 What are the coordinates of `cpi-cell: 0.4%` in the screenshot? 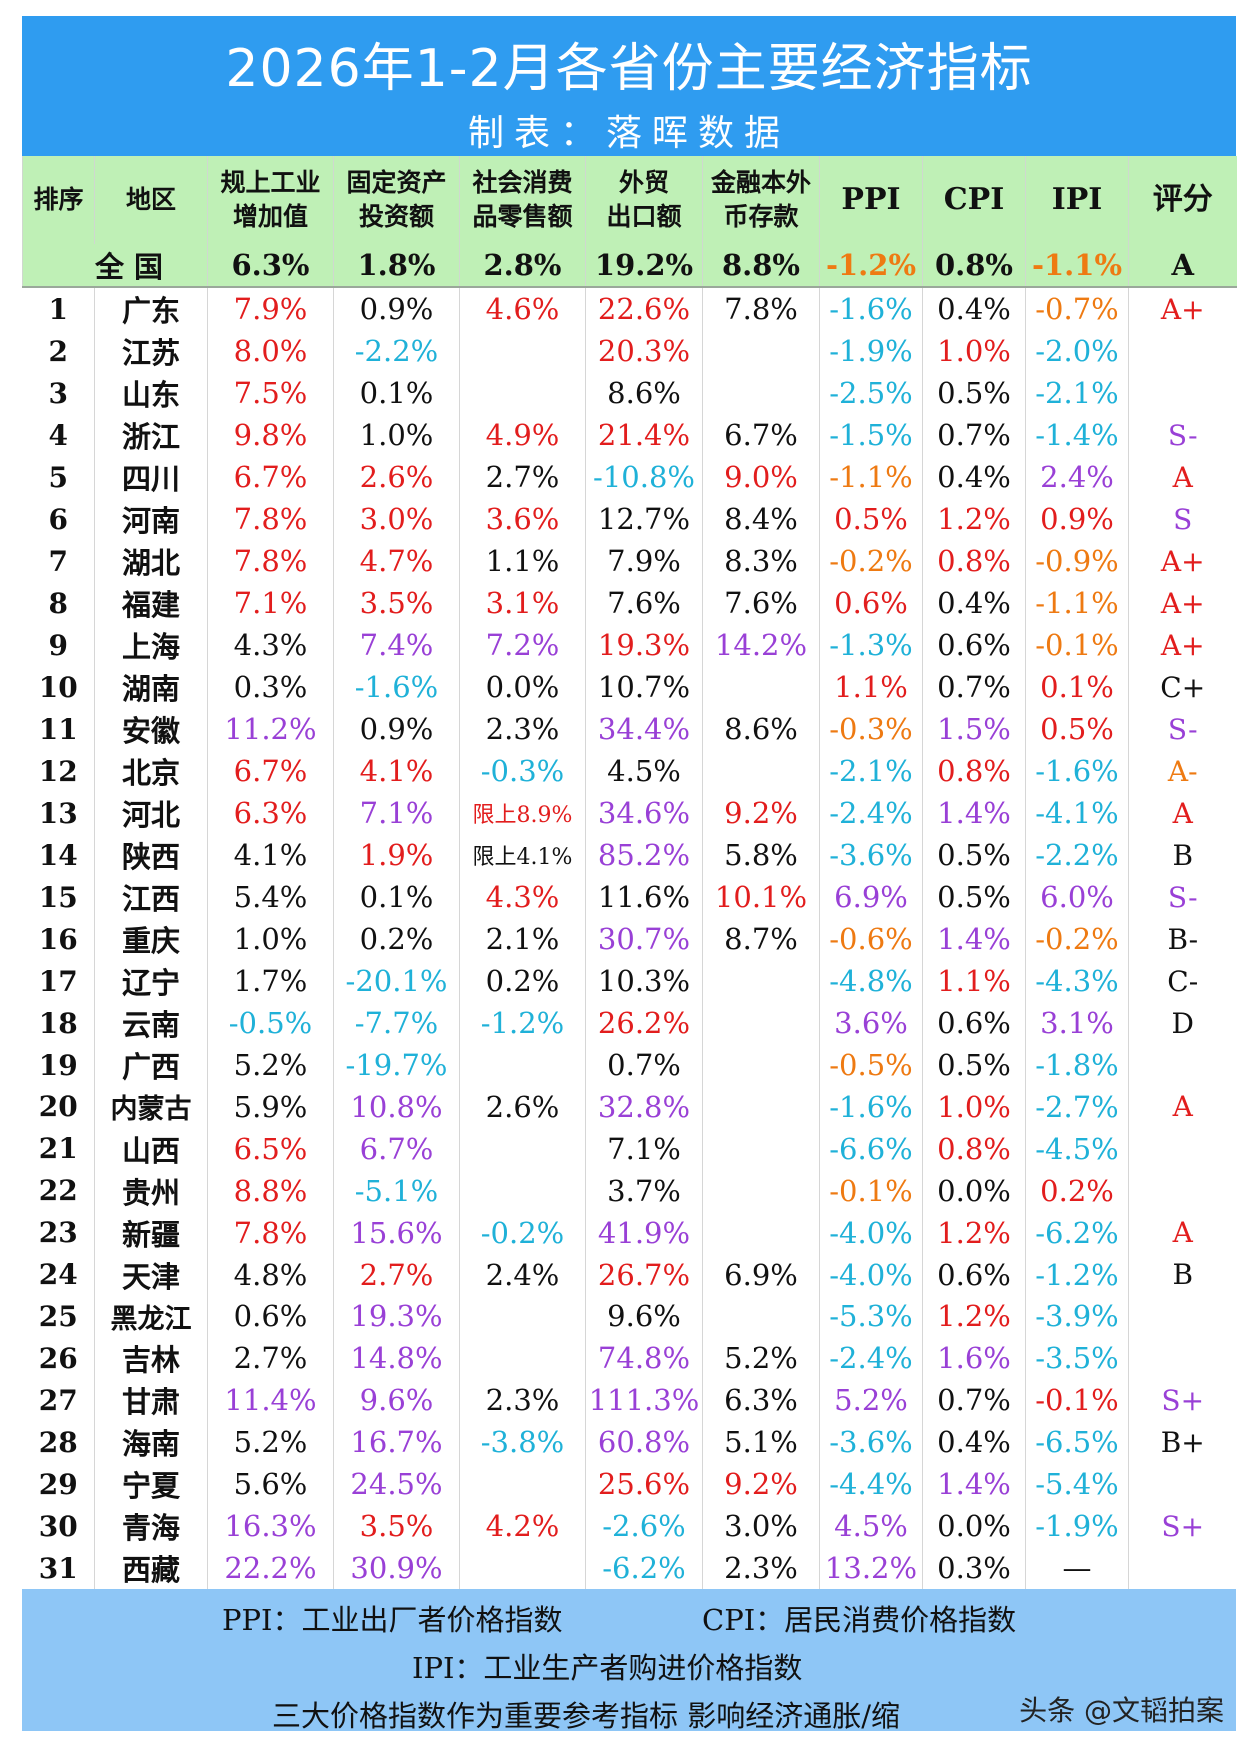 It's located at (974, 477).